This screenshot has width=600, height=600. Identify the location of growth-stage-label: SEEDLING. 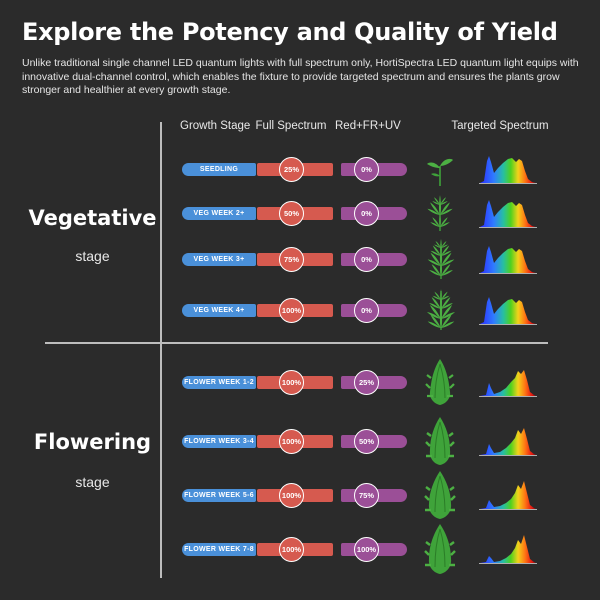
(219, 169).